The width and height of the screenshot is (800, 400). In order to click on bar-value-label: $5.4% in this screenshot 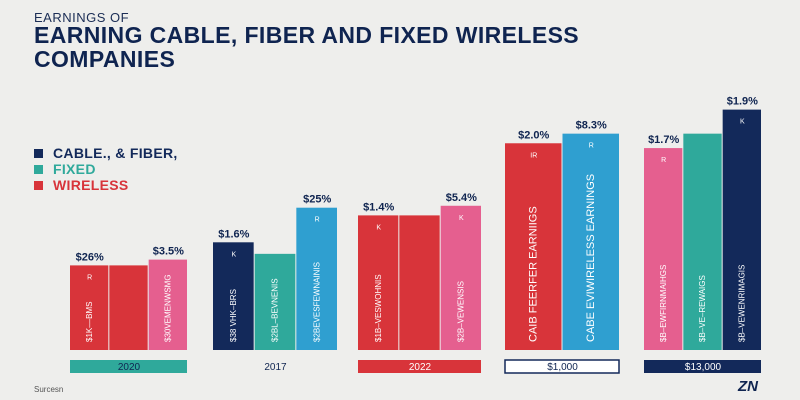, I will do `click(461, 198)`.